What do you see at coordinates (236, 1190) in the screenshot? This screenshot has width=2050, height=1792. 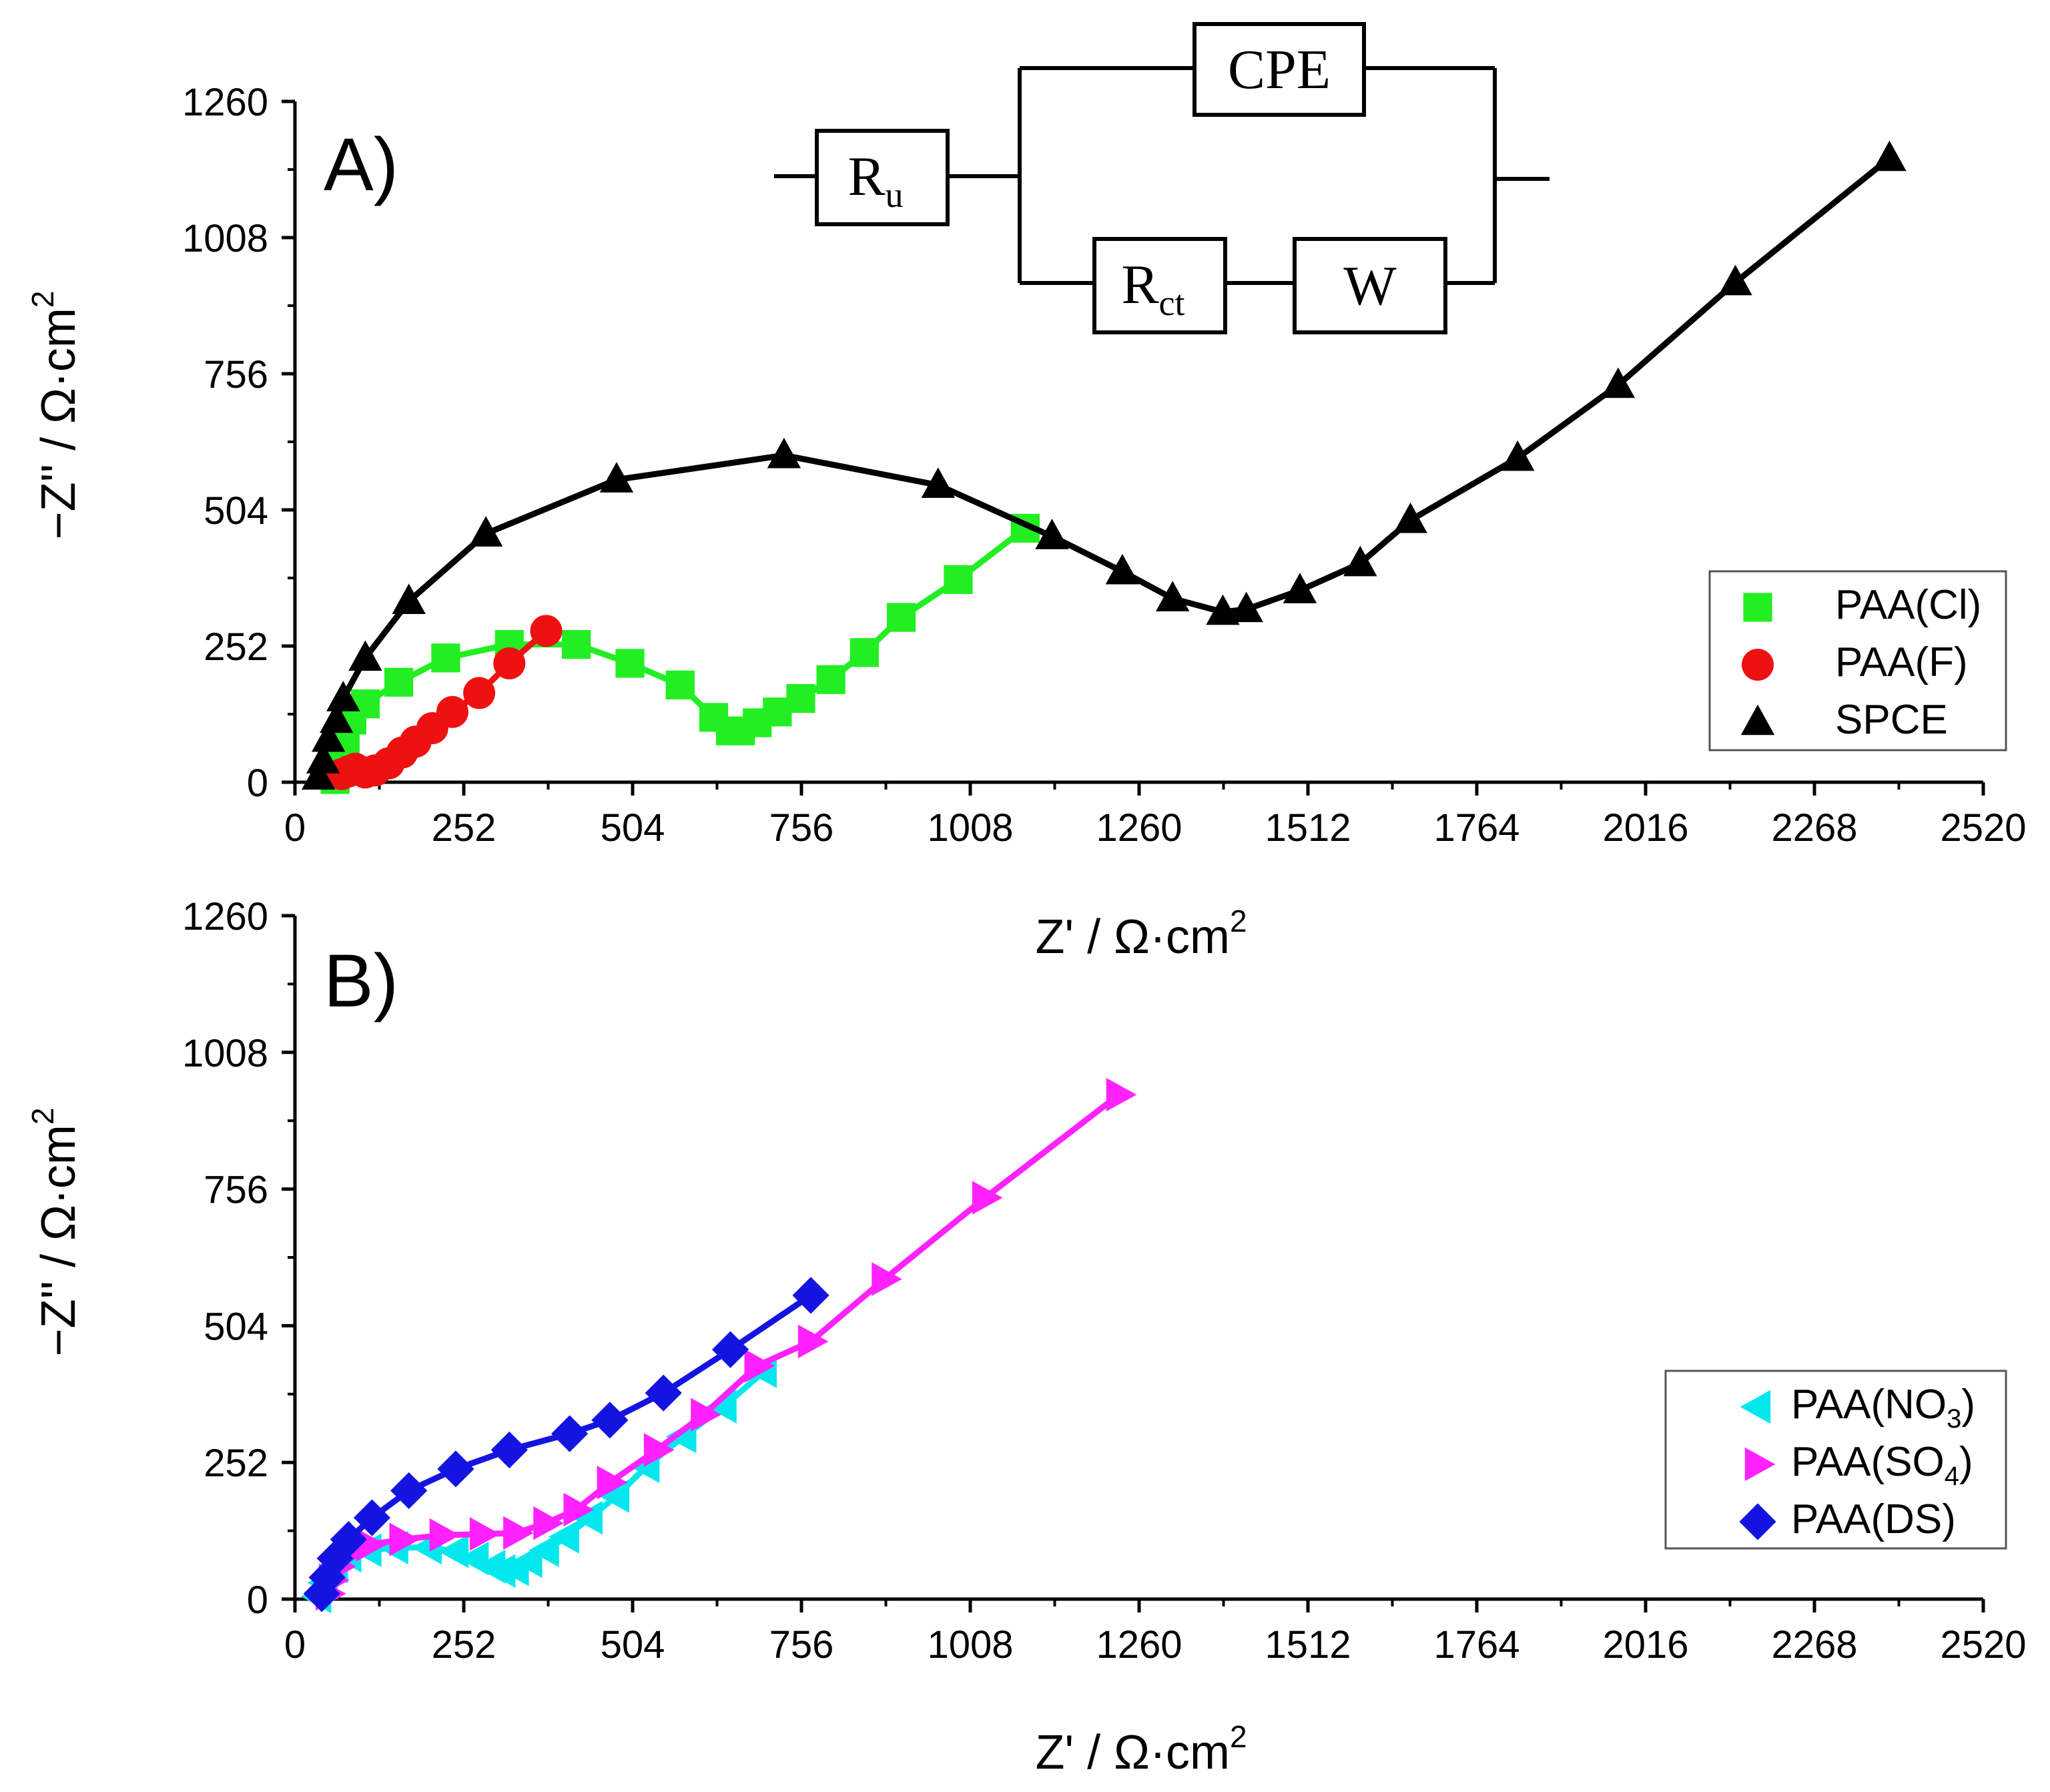 I see `y-tick-label: 756` at bounding box center [236, 1190].